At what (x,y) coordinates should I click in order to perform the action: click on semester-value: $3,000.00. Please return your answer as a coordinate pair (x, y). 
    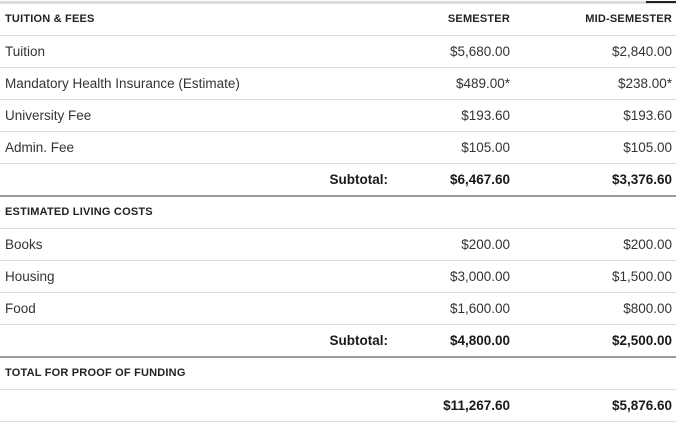
    Looking at the image, I should click on (458, 276).